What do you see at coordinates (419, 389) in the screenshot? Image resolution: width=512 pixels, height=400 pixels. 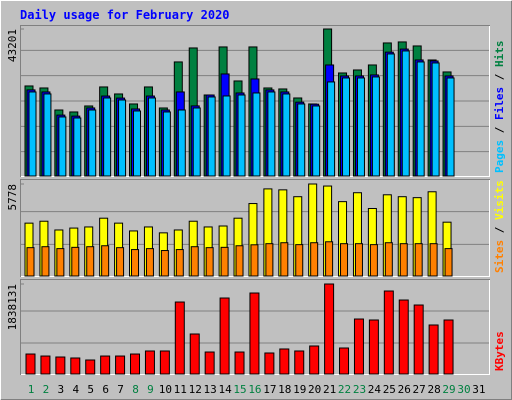 I see `x-tick-label: 27` at bounding box center [419, 389].